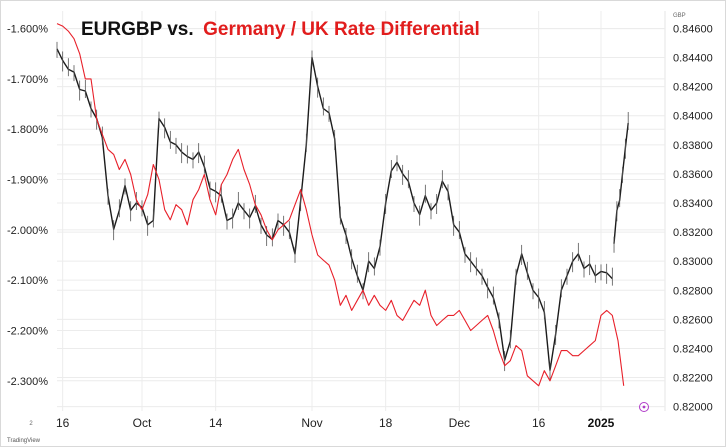 The width and height of the screenshot is (726, 448). What do you see at coordinates (693, 233) in the screenshot?
I see `right-axis-tick-label: 0.83200` at bounding box center [693, 233].